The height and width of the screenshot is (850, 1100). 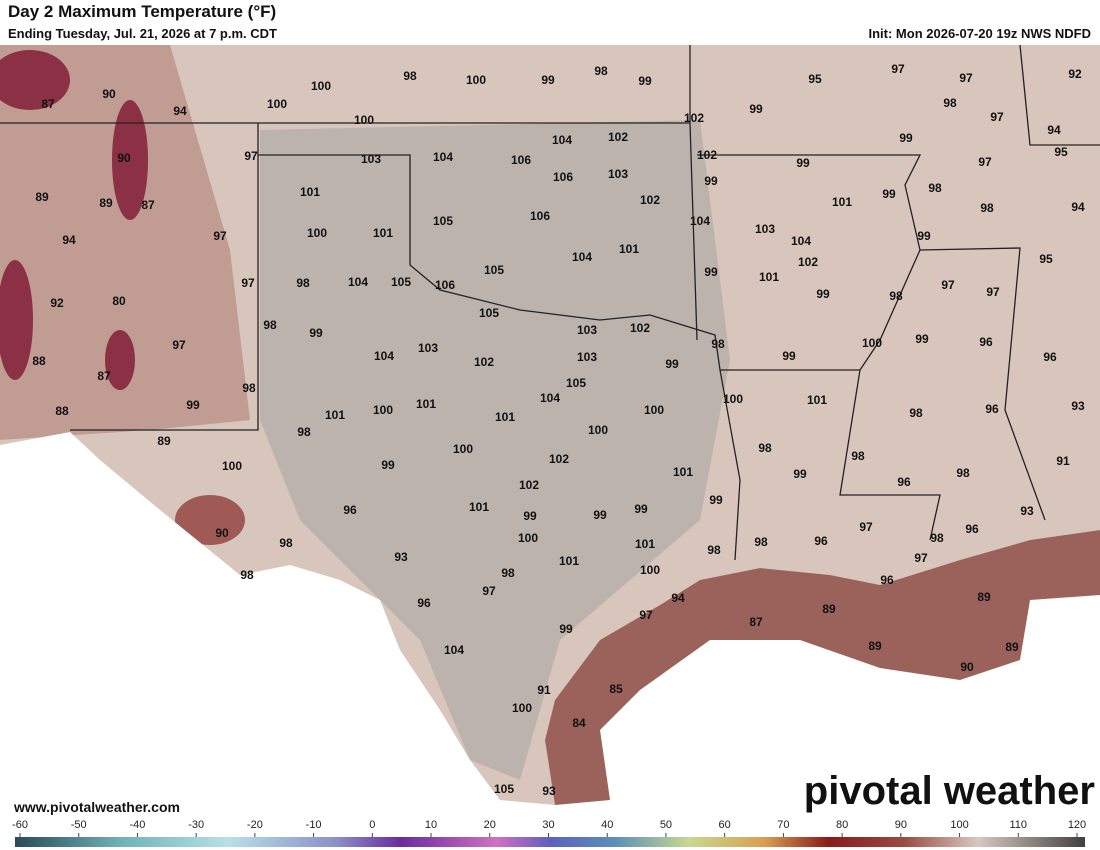 I want to click on temperature-label: 94, so click(x=1078, y=207).